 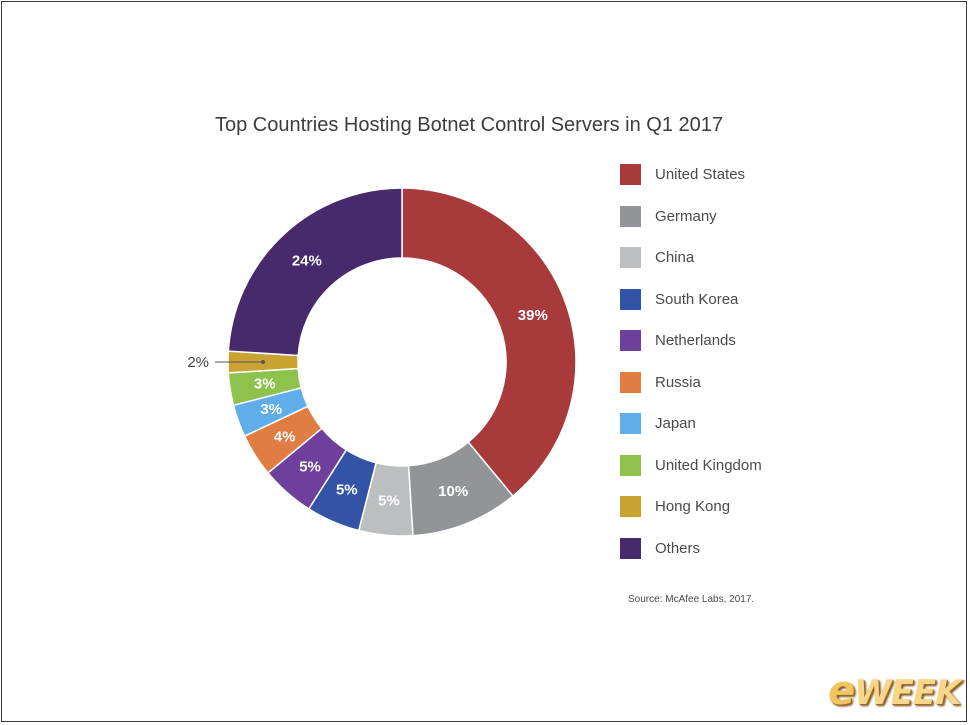 I want to click on legend-label: Japan, so click(x=675, y=423).